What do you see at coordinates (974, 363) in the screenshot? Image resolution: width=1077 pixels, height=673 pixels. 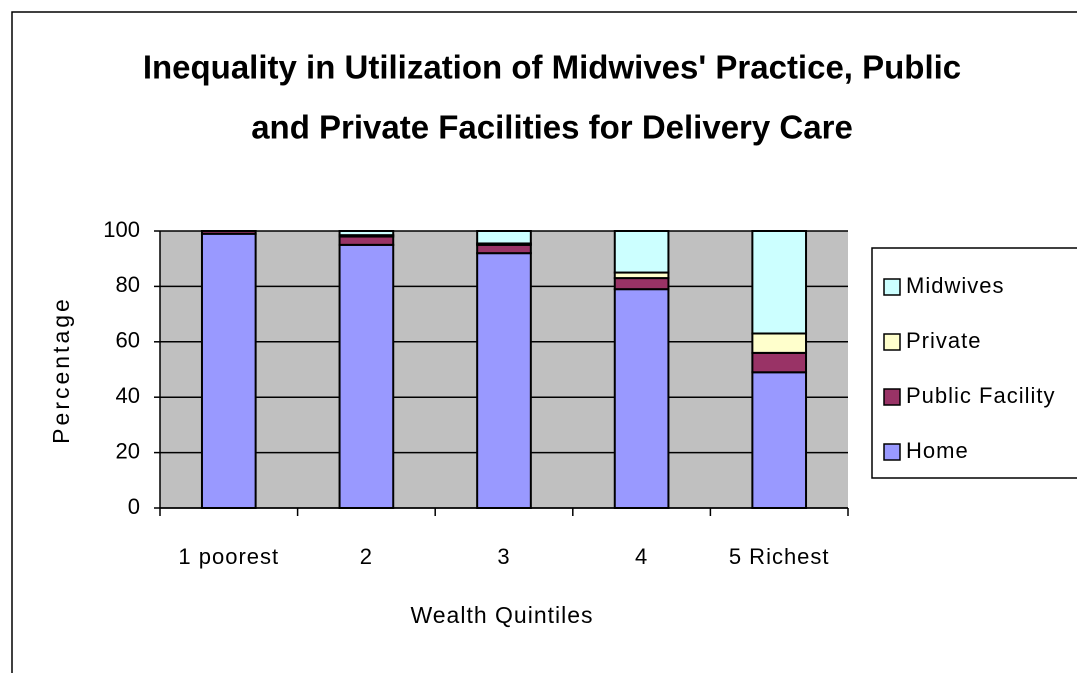 I see `legend-box` at bounding box center [974, 363].